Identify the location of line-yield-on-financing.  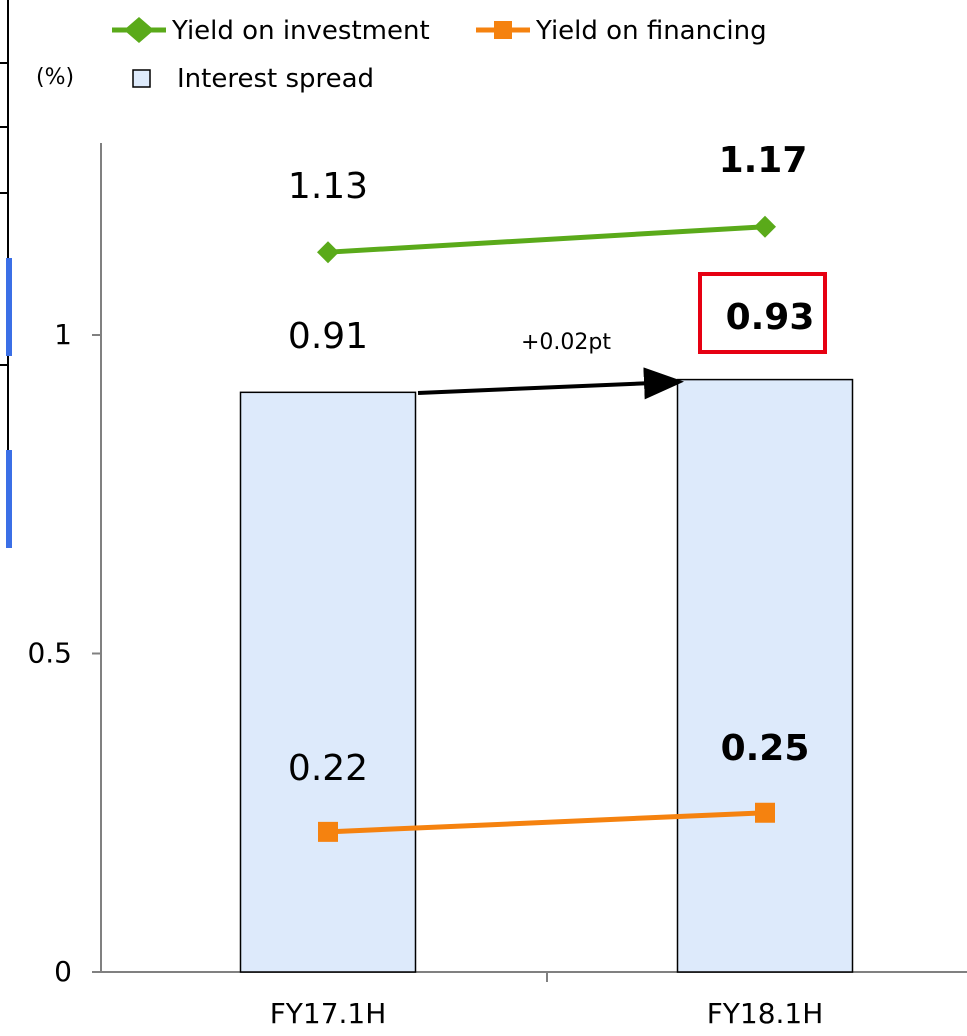
(546, 822).